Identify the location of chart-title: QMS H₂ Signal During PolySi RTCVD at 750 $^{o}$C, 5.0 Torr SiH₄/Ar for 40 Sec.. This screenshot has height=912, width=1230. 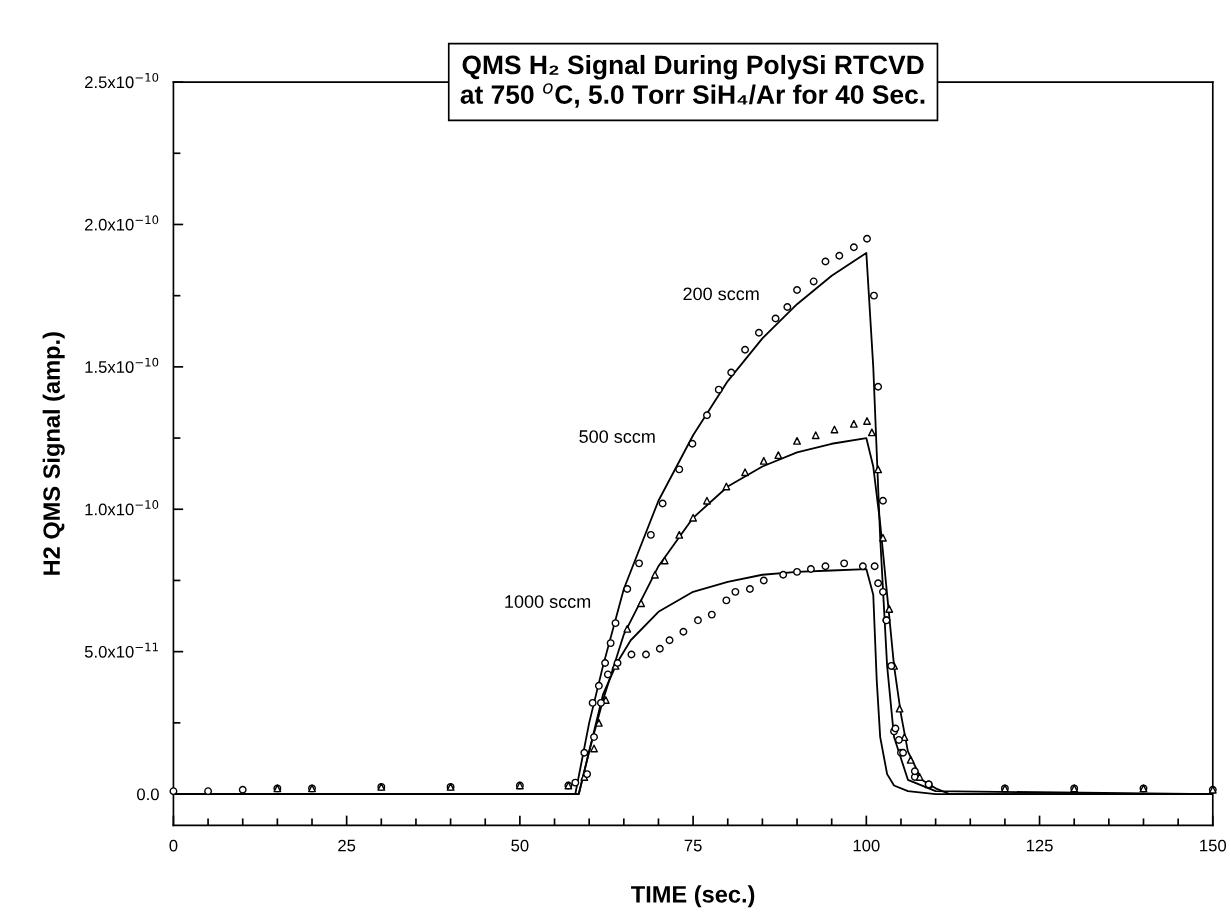
(692, 81).